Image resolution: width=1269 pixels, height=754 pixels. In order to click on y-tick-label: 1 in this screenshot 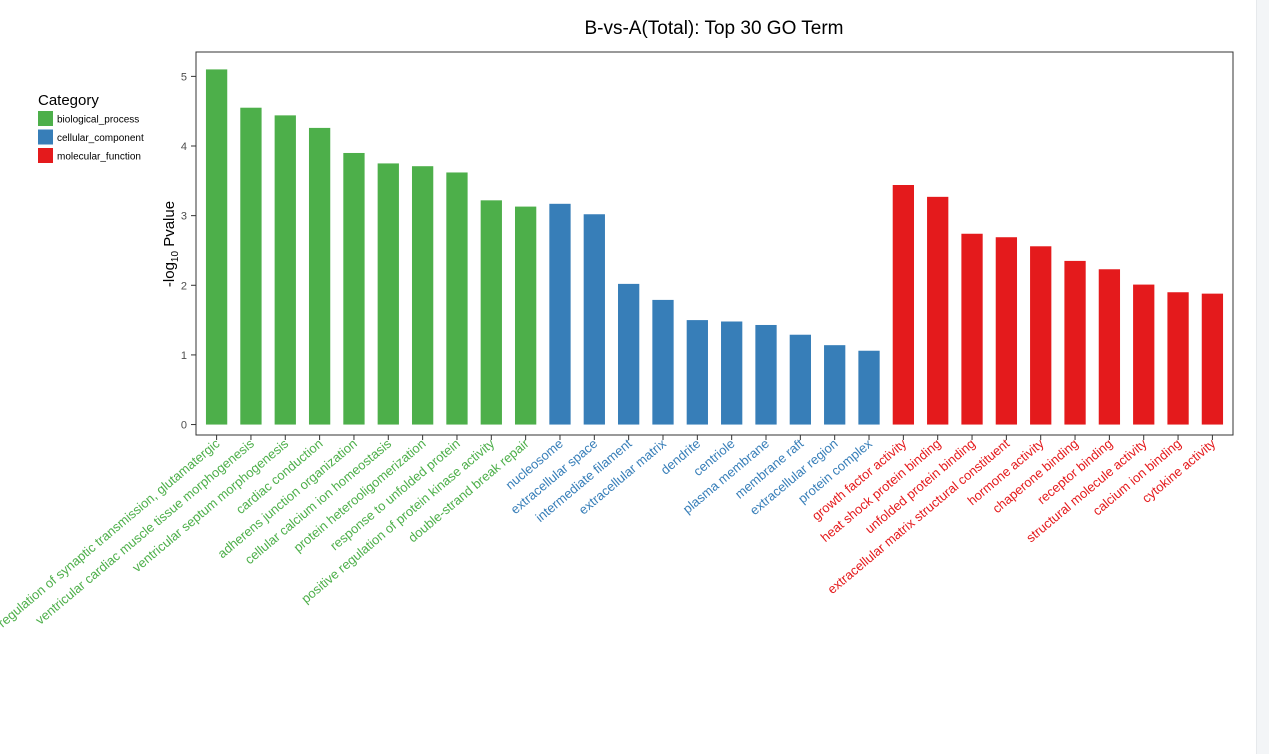, I will do `click(184, 356)`.